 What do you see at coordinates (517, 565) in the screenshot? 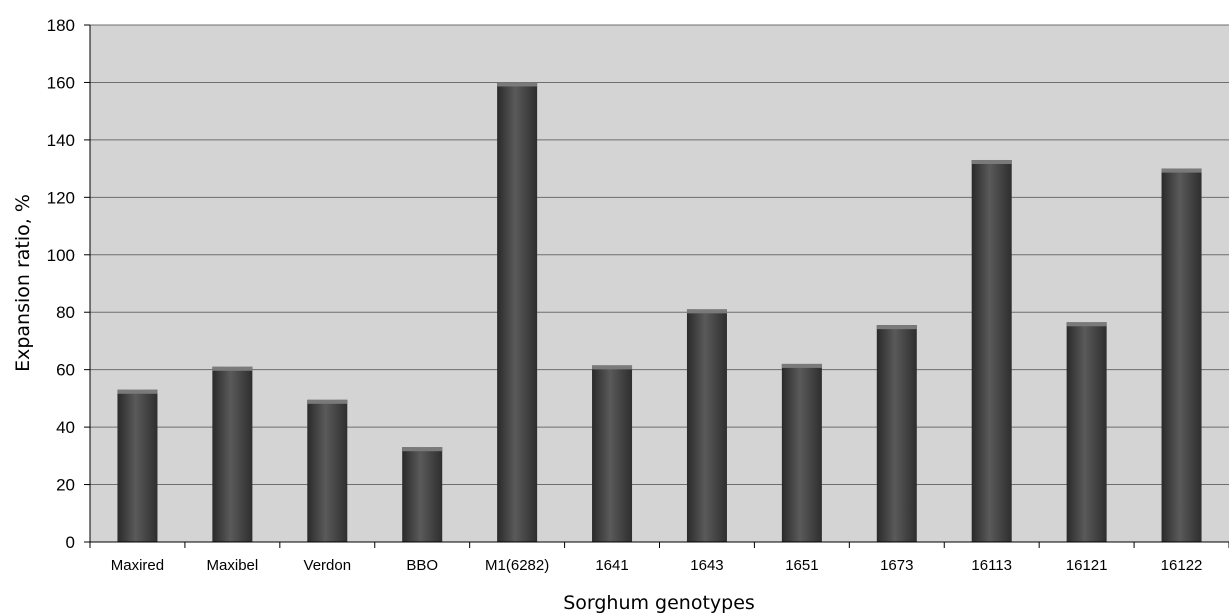
I see `x-tick-label: M1(6282)` at bounding box center [517, 565].